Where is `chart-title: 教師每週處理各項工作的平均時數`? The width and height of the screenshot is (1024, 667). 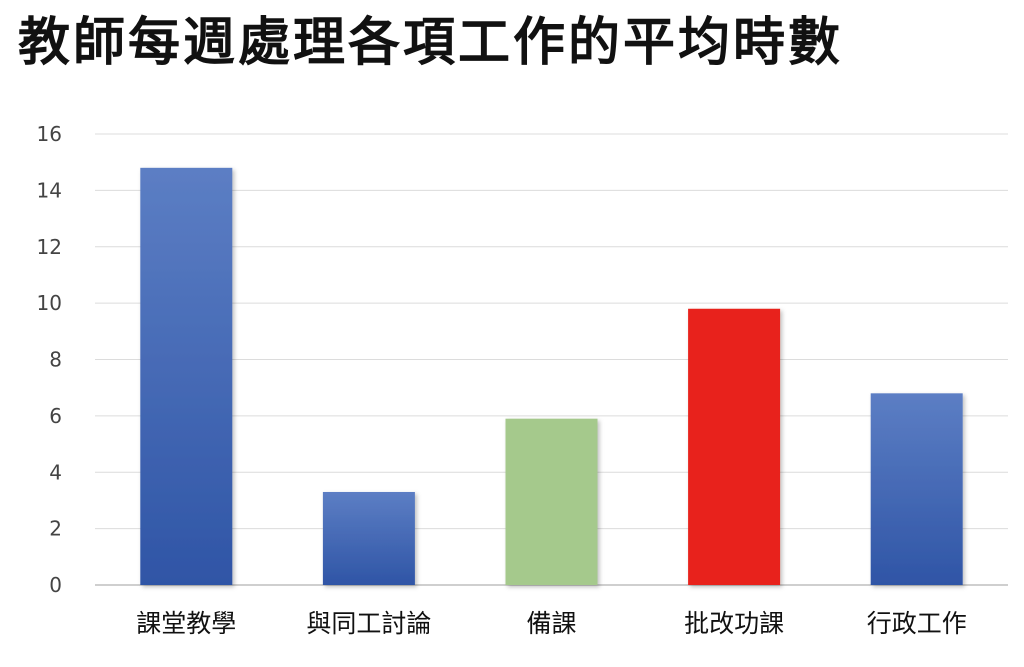 chart-title: 教師每週處理各項工作的平均時數 is located at coordinates (431, 43).